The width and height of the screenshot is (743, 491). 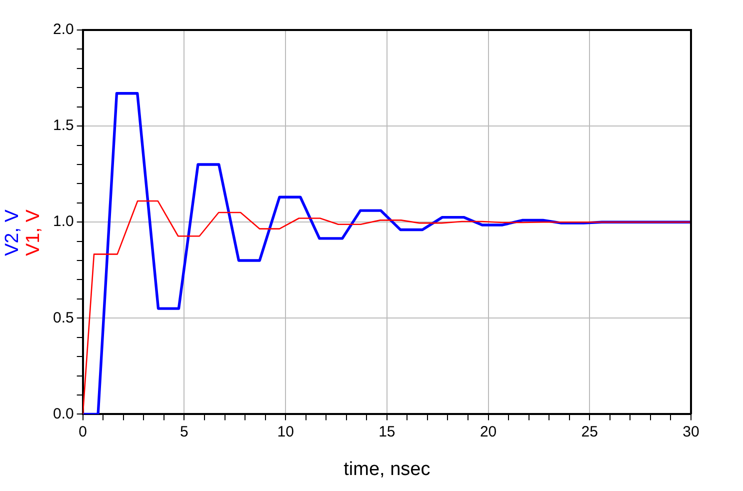 I want to click on y-tick-label: 1.0, so click(x=63, y=221).